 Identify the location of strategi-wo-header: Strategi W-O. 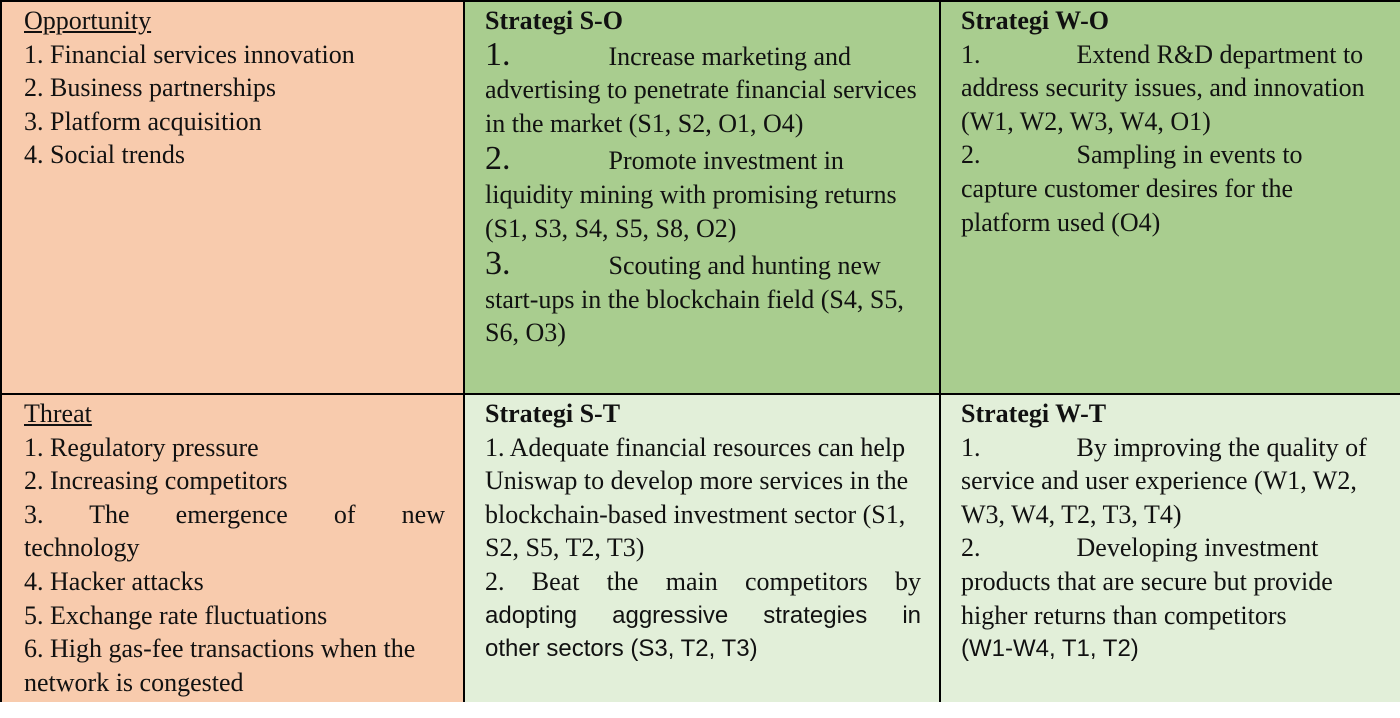
(1035, 20).